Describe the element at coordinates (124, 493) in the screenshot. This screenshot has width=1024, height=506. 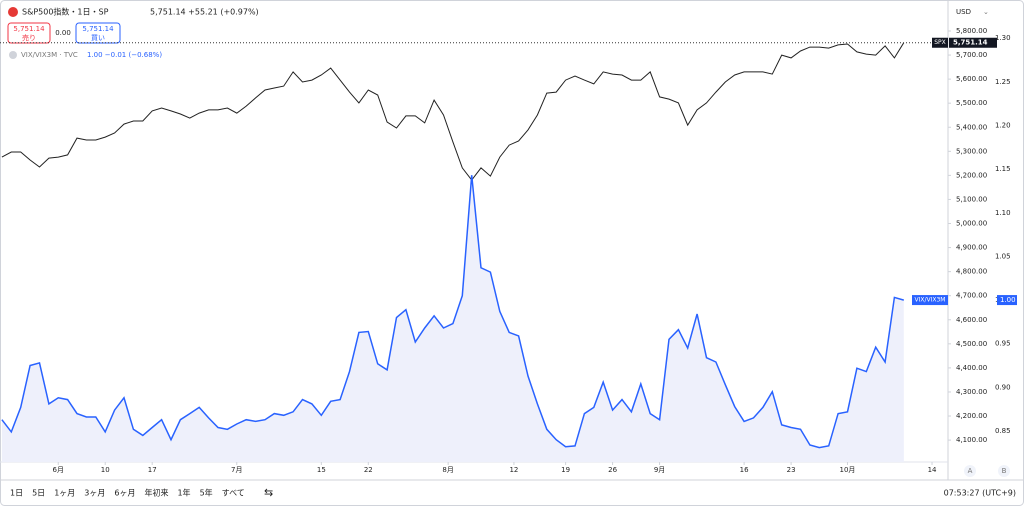
I see `range-button: 6ヶ月` at that location.